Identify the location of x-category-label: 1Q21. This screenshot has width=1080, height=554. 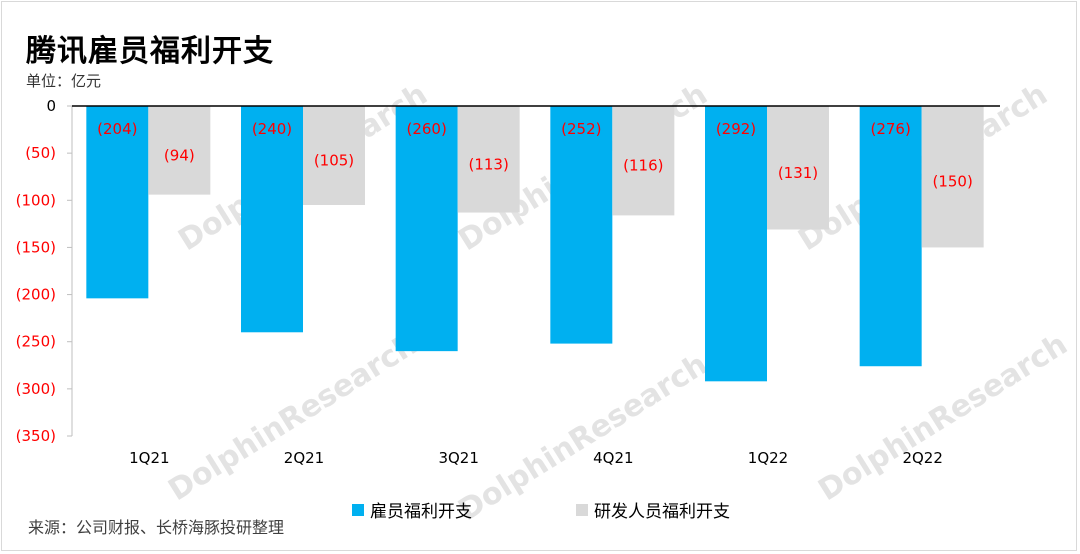
(149, 458).